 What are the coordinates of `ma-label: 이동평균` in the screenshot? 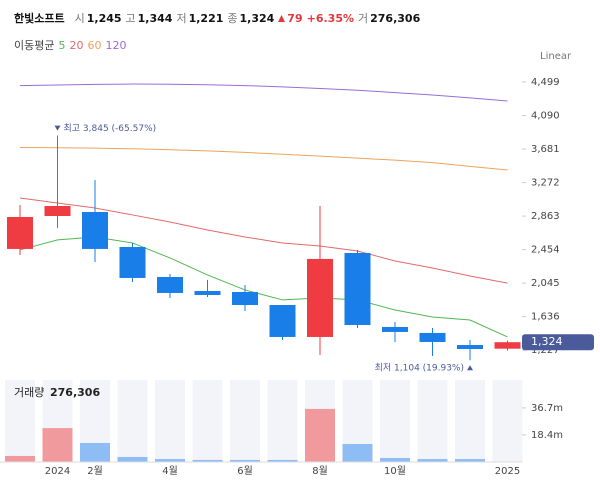 It's located at (34, 45).